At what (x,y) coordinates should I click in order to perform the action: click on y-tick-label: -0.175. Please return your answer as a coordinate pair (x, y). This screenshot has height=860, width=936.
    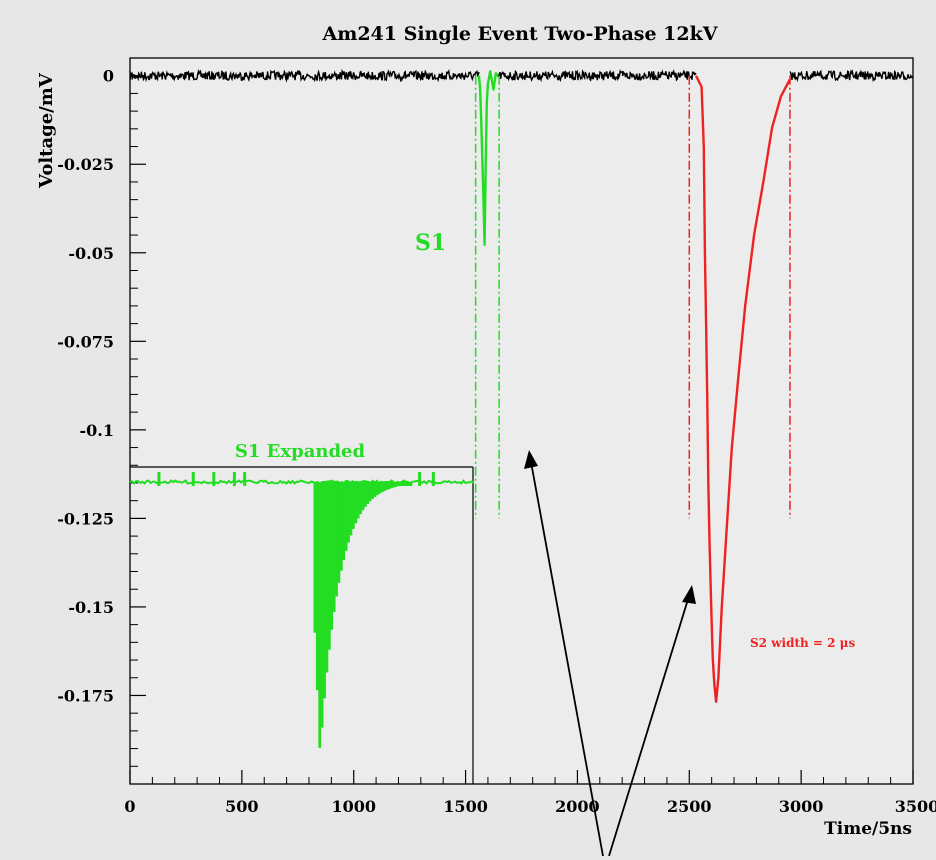
    Looking at the image, I should click on (85, 695).